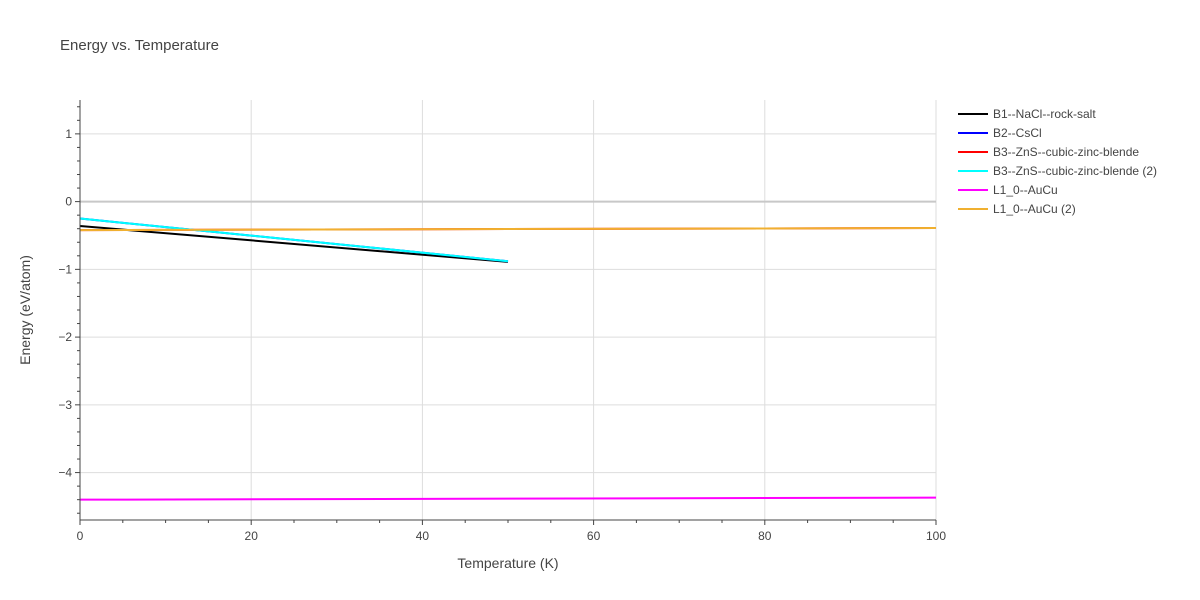 The width and height of the screenshot is (1200, 600). I want to click on legend-label: B3--ZnS--cubic-zinc-blende, so click(1066, 152).